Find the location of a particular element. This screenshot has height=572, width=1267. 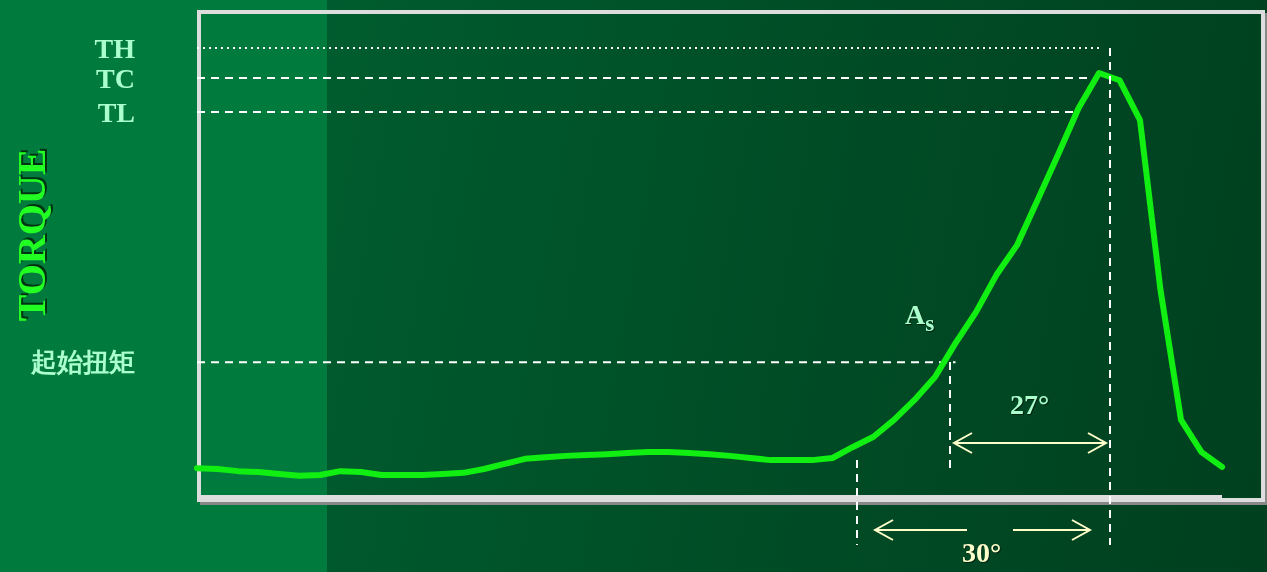

ref-line-label: TH is located at coordinates (115, 48).